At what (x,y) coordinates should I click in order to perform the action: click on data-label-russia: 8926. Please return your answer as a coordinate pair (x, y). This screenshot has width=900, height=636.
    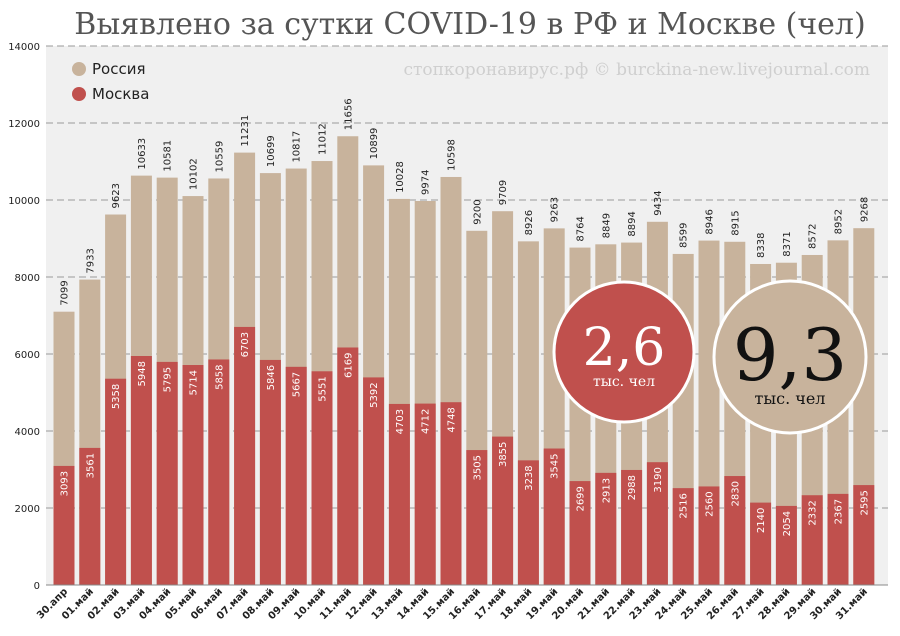
    Looking at the image, I should click on (529, 222).